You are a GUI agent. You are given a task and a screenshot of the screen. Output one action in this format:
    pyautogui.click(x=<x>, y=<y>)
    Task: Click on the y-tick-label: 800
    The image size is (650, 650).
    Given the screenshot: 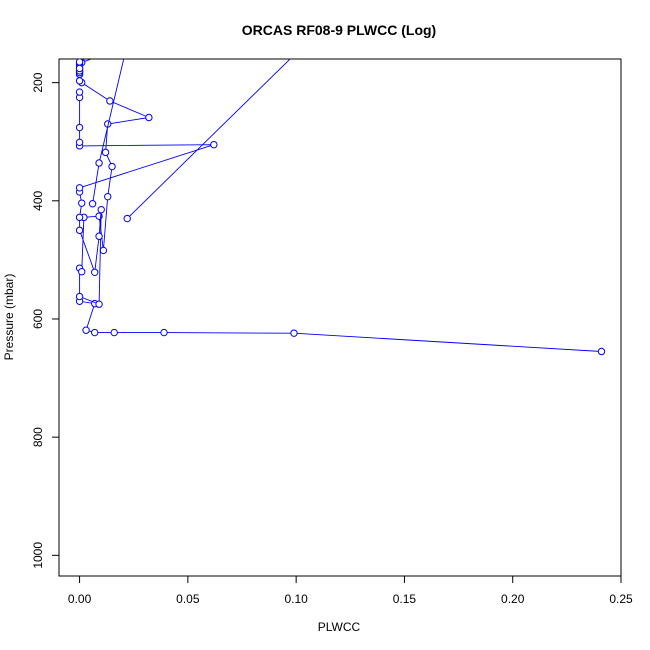 What is the action you would take?
    pyautogui.click(x=38, y=437)
    